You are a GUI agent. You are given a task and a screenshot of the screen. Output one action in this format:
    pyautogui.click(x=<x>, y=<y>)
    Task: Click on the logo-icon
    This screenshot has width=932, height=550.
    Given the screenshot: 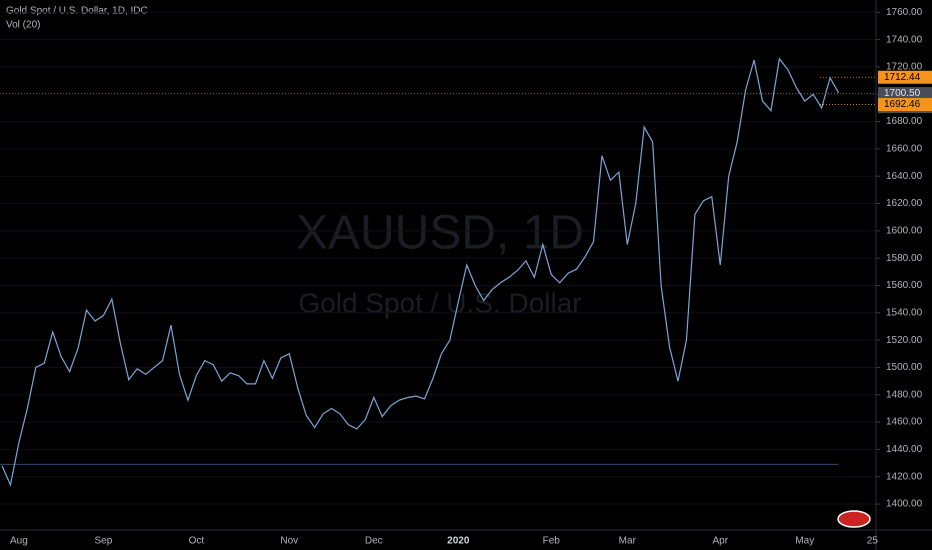 What is the action you would take?
    pyautogui.click(x=854, y=519)
    